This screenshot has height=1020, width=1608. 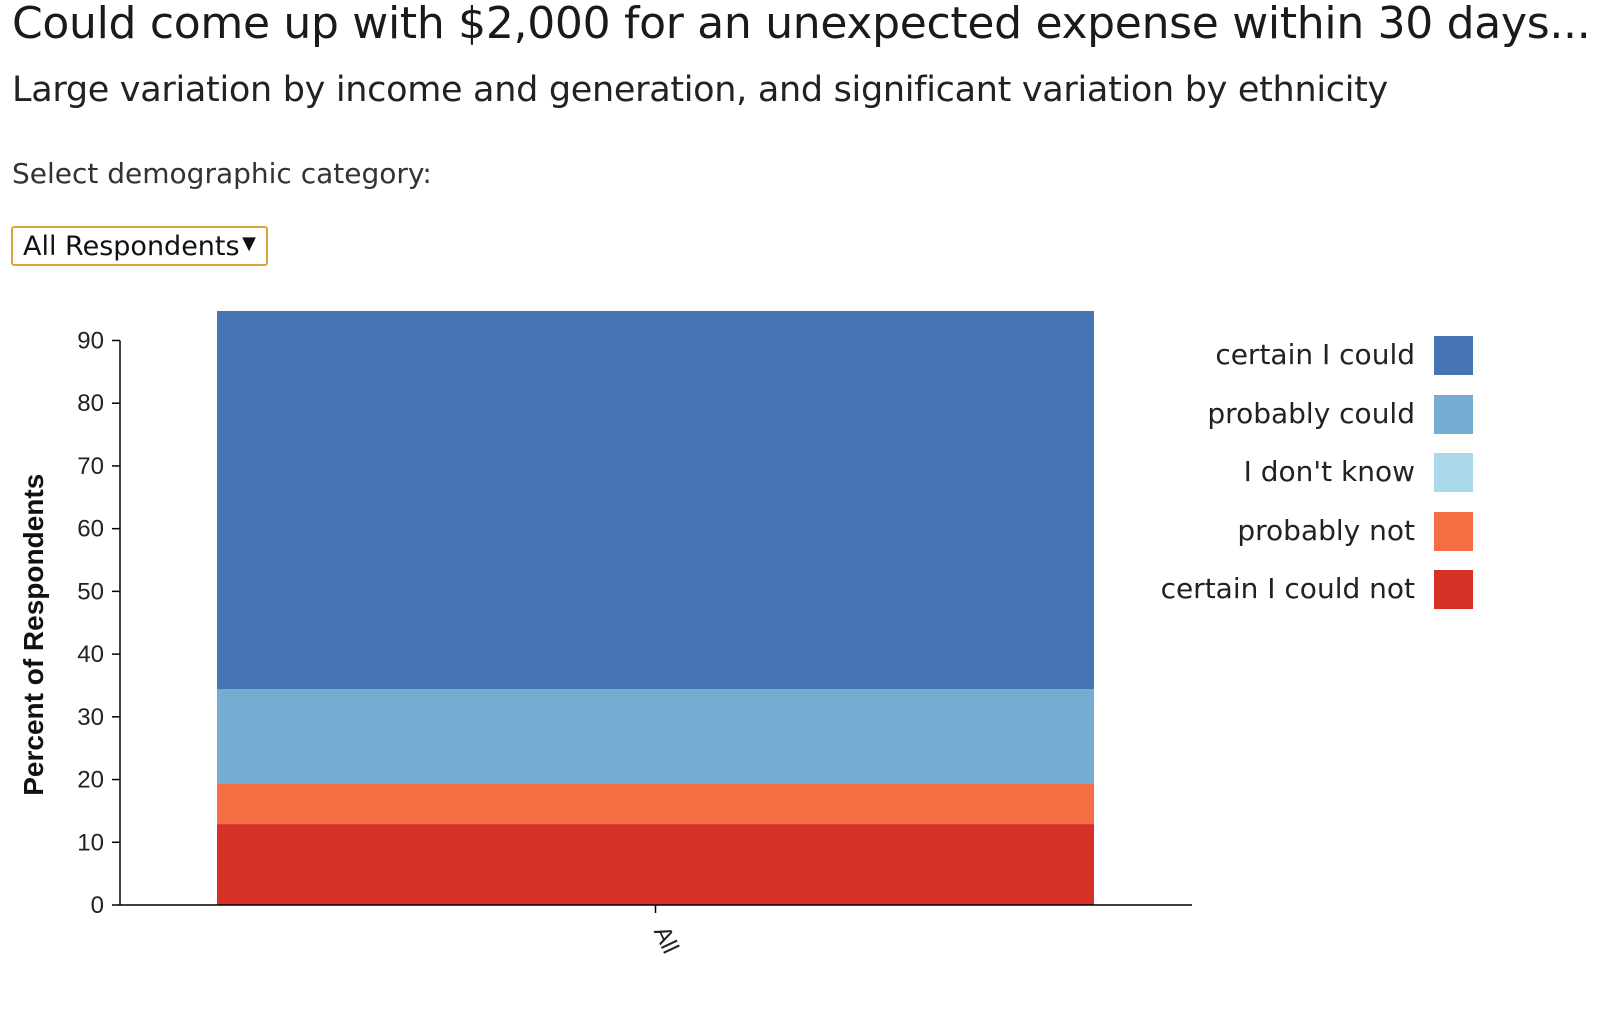 What do you see at coordinates (90, 340) in the screenshot?
I see `y-tick-label: 90` at bounding box center [90, 340].